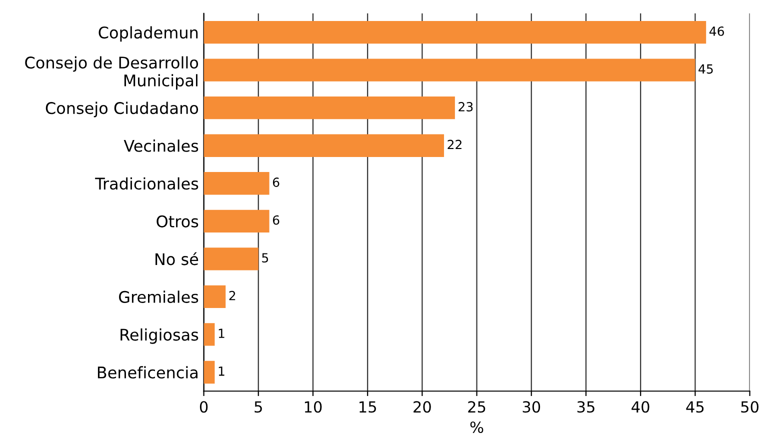 This screenshot has width=769, height=447. What do you see at coordinates (705, 69) in the screenshot?
I see `data-label: 45` at bounding box center [705, 69].